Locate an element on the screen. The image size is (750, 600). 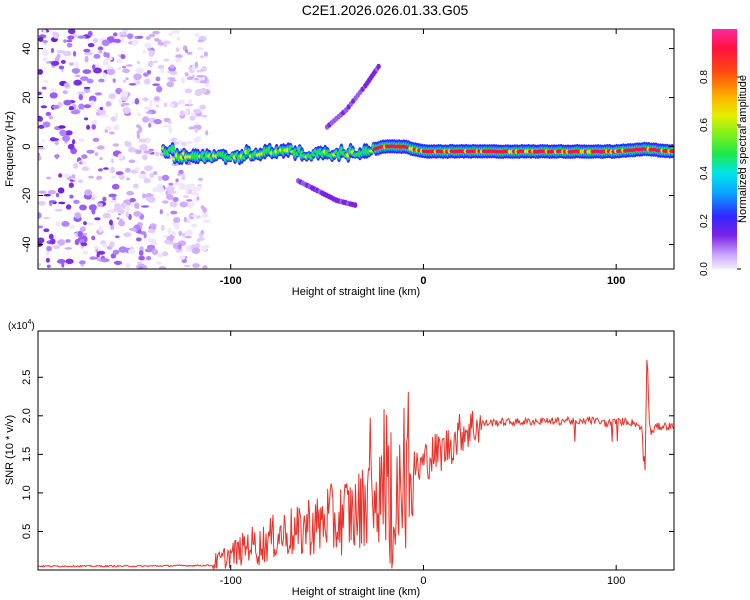
spectrogram-y-tick-label: -20 is located at coordinates (27, 196).